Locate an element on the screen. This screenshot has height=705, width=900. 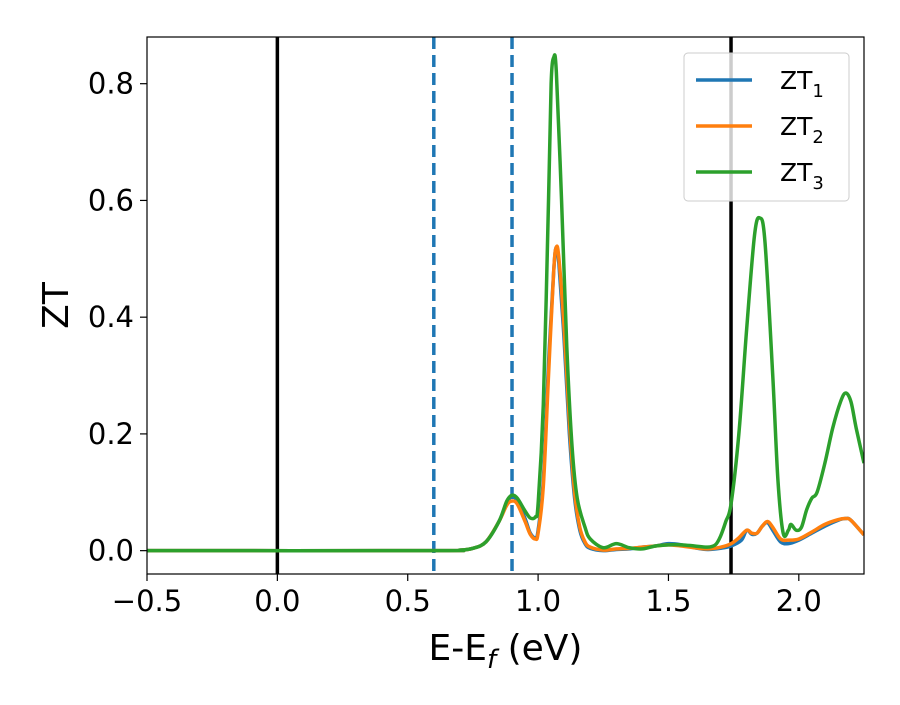
legend-label-zt3: ZT3 is located at coordinates (802, 176).